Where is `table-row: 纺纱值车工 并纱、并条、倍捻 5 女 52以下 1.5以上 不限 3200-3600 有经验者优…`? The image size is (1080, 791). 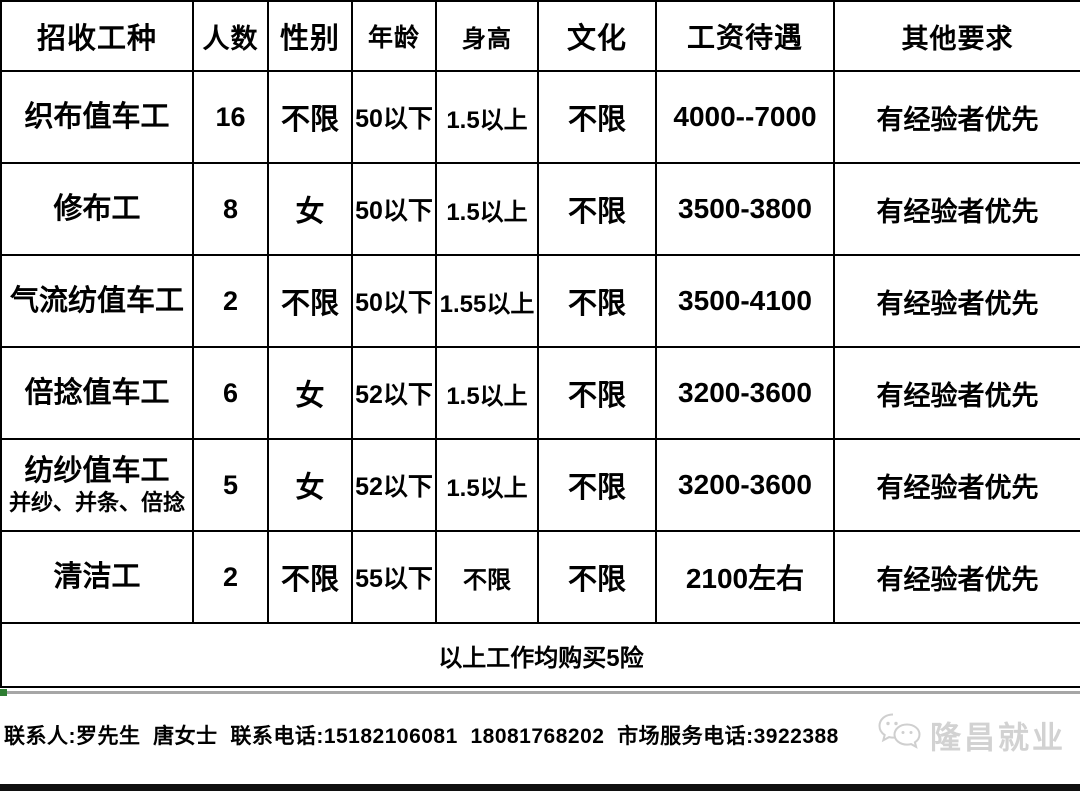 table-row: 纺纱值车工 并纱、并条、倍捻 5 女 52以下 1.5以上 不限 3200-3600 有经验者优… is located at coordinates (540, 485).